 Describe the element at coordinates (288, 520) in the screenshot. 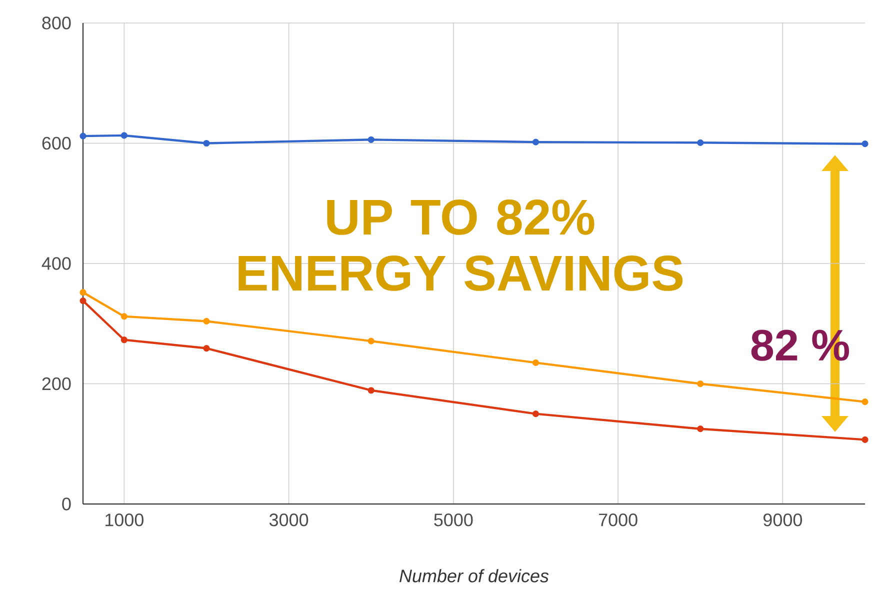

I see `x-tick-label: 3000` at that location.